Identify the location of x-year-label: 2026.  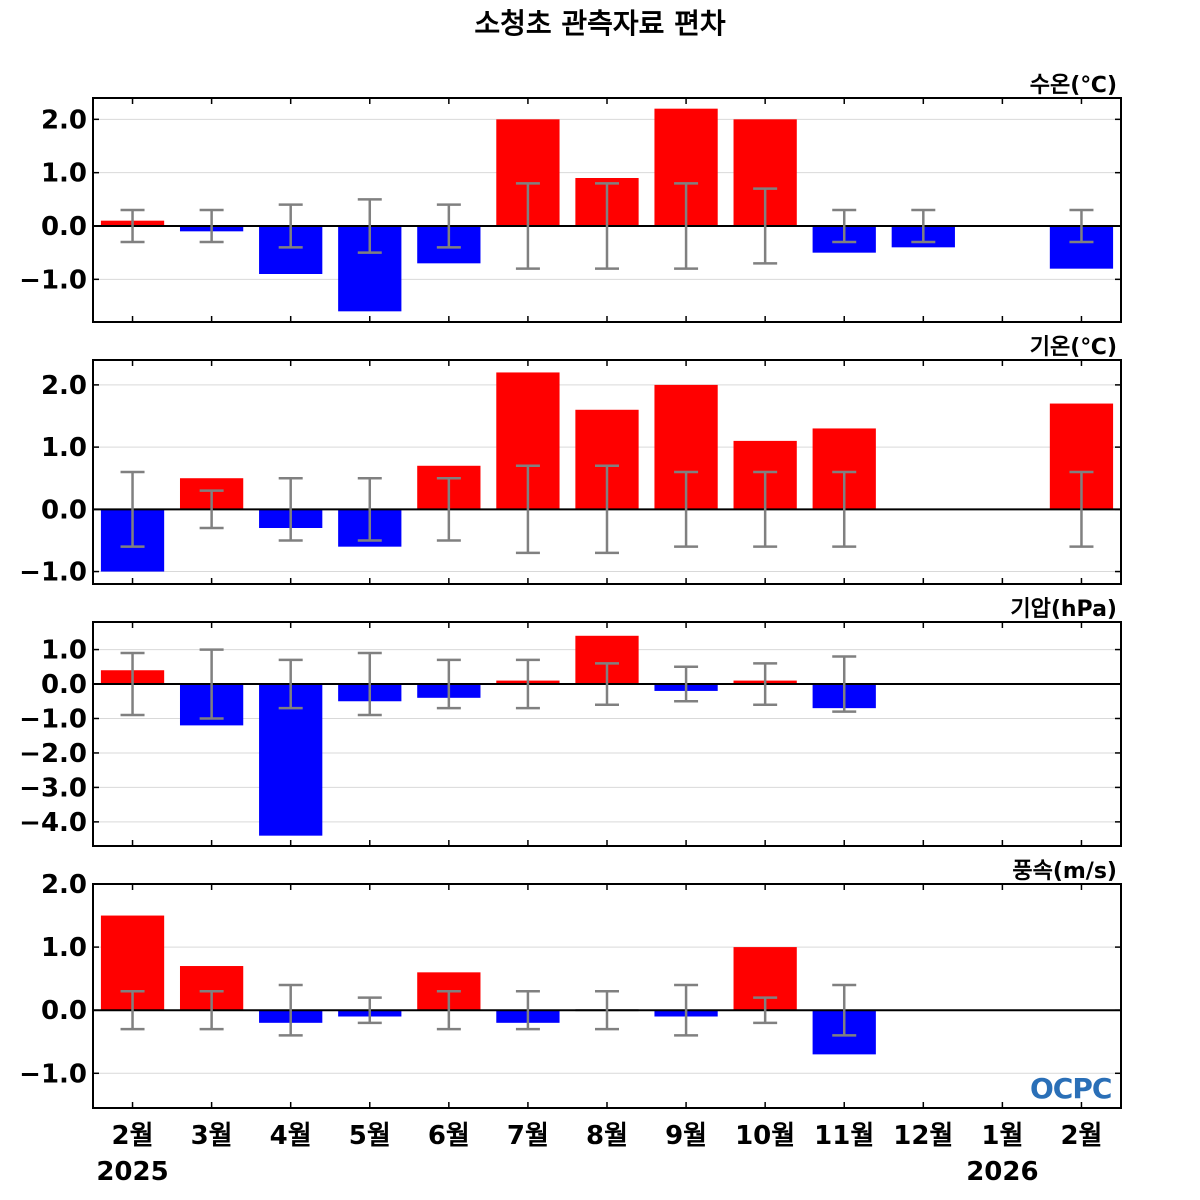
(1002, 1172).